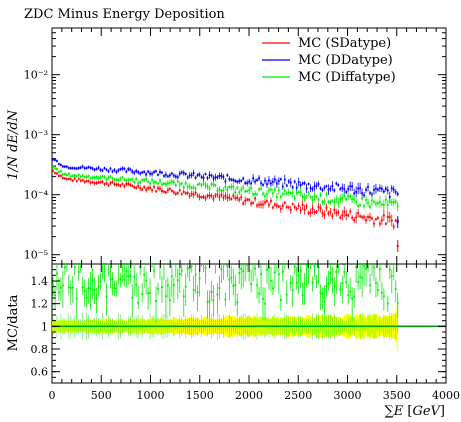 The image size is (461, 422). Describe the element at coordinates (36, 75) in the screenshot. I see `y-tick-label: 10⁻²` at that location.